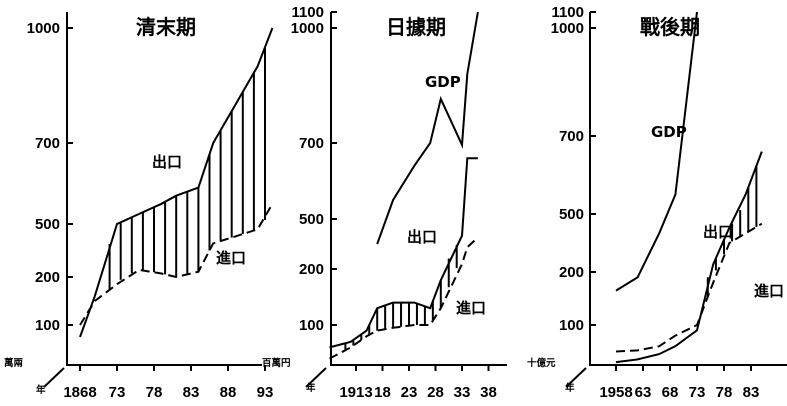 The width and height of the screenshot is (787, 406). I want to click on panel-postwar-x-ticks: 1958 63 68 73 78 83, so click(679, 383).